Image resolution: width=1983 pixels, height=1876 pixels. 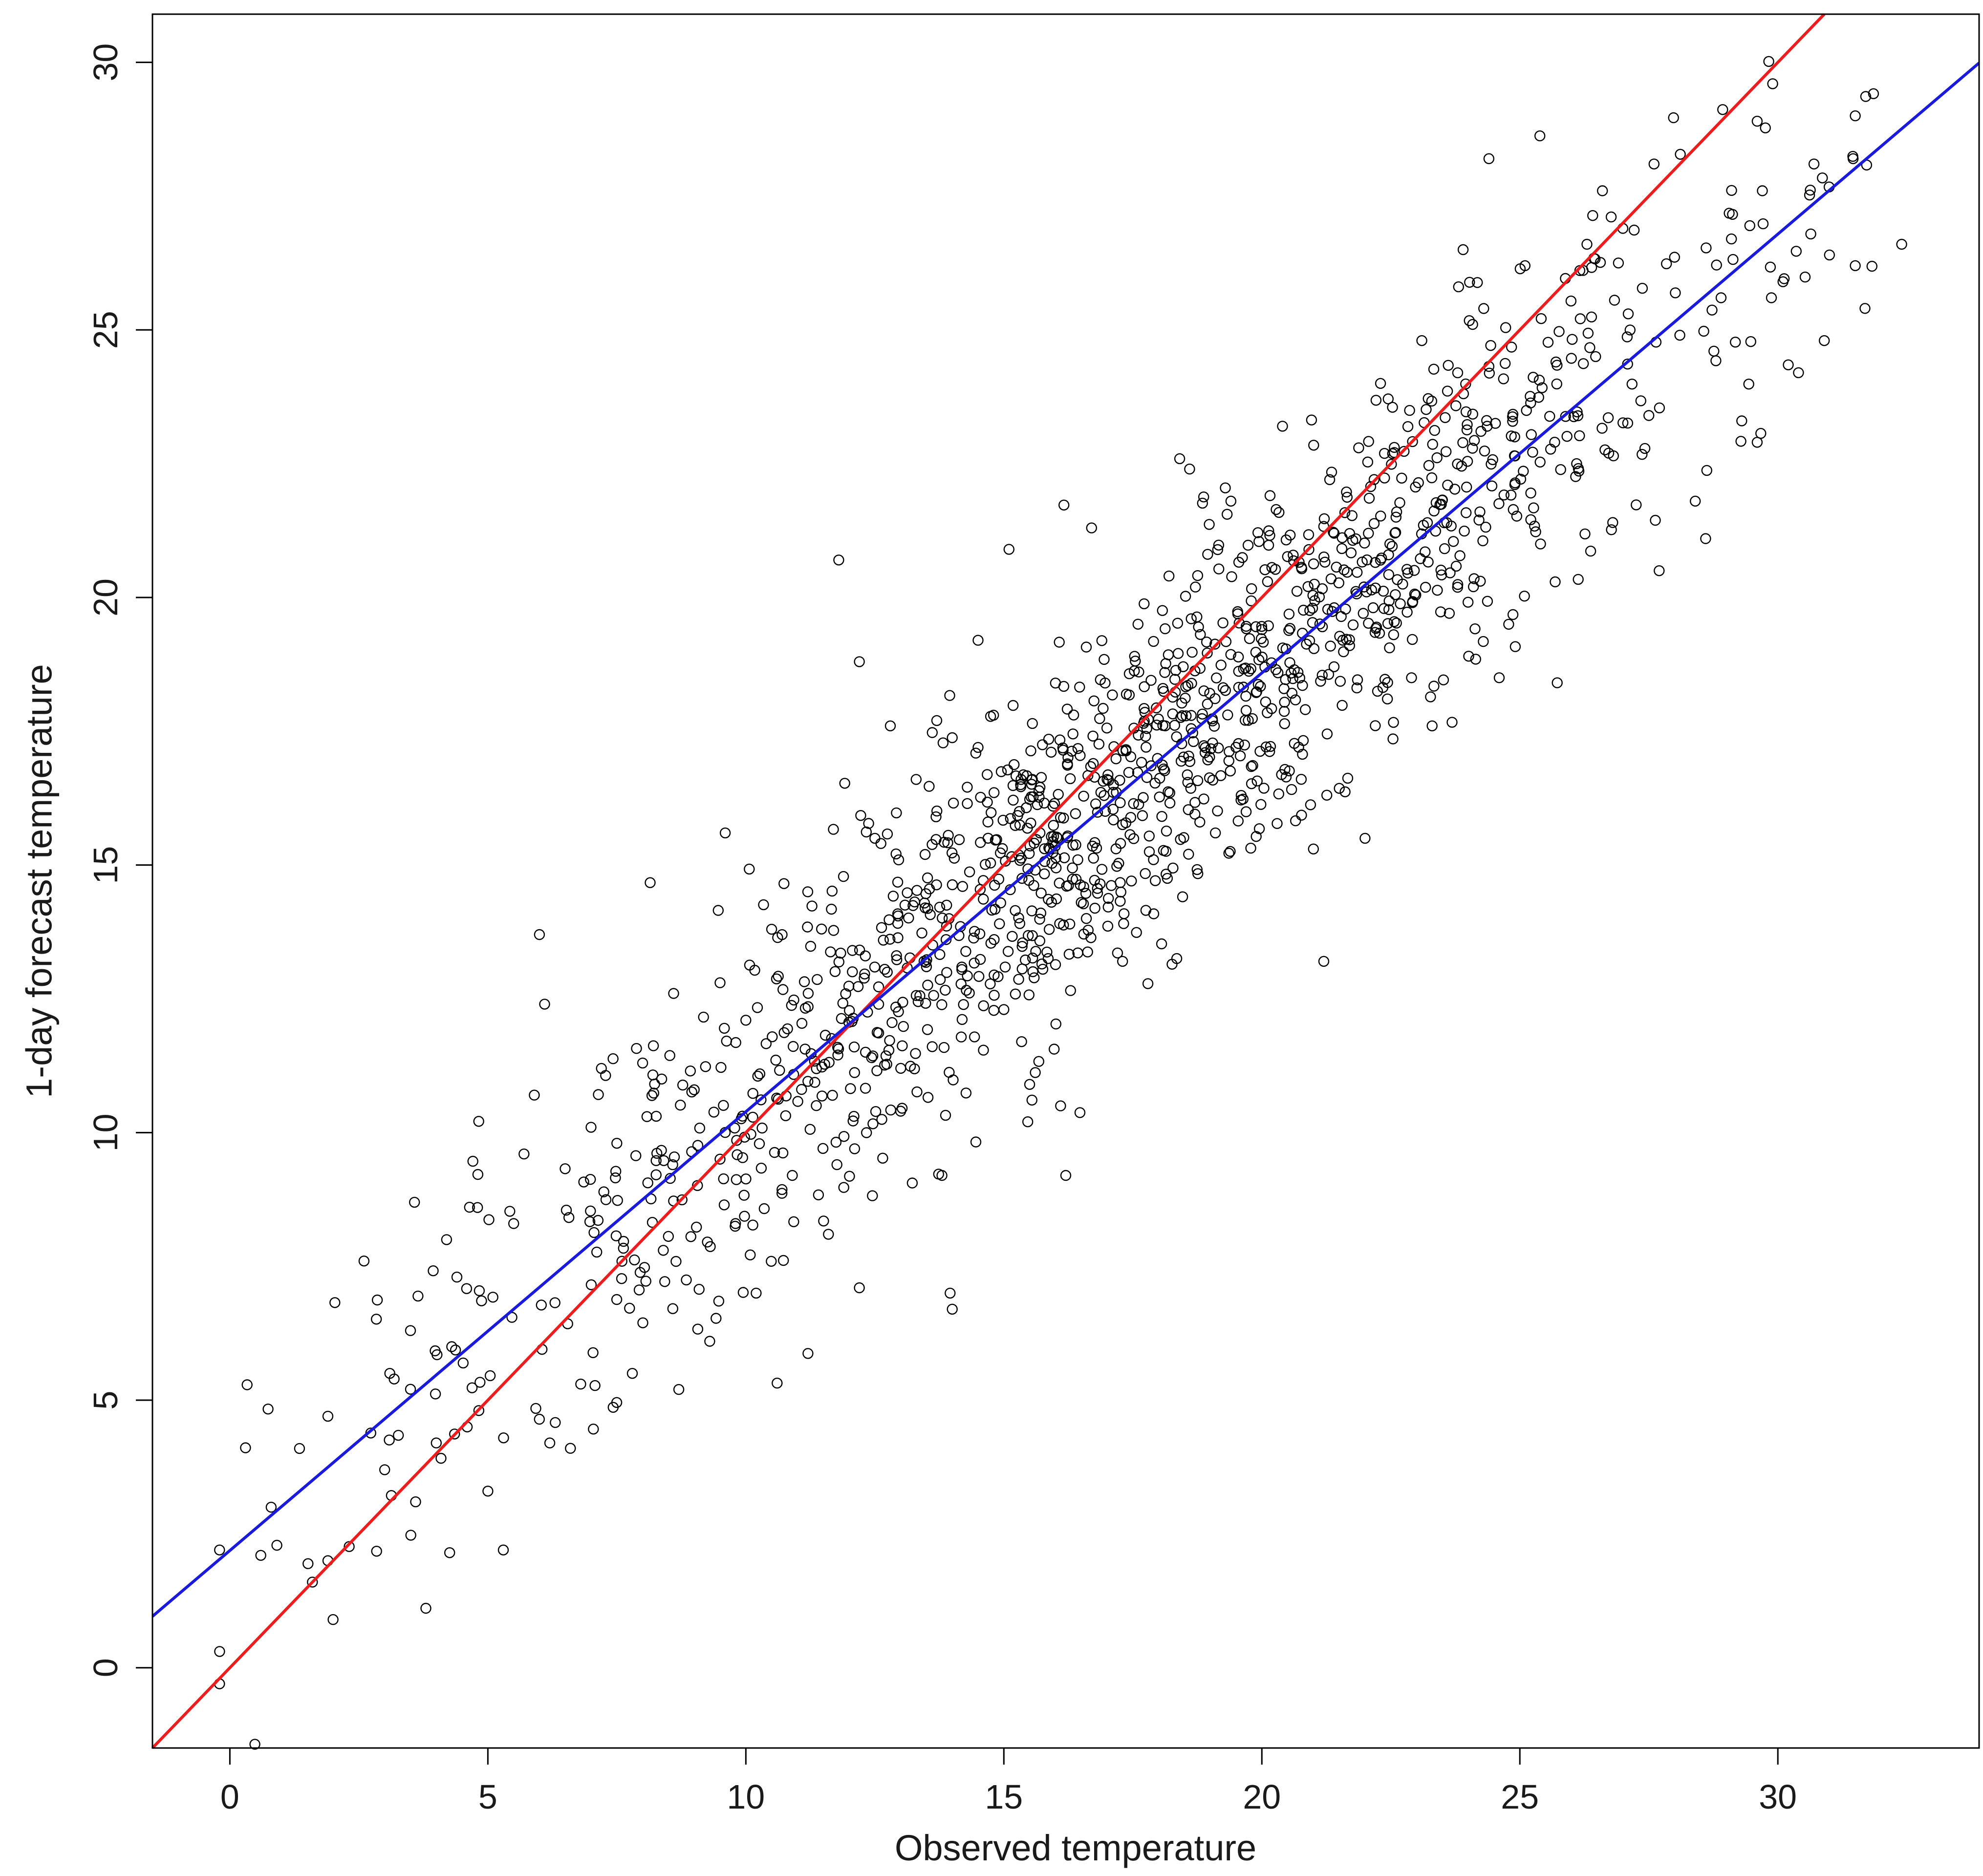 I want to click on y-axis: 0 5 10 15 20 25 30, so click(x=119, y=860).